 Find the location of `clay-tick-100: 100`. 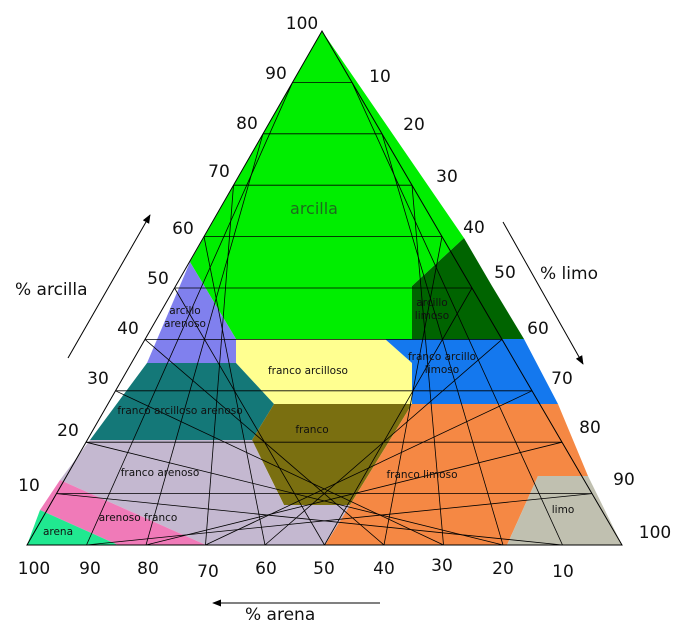

clay-tick-100: 100 is located at coordinates (302, 24).